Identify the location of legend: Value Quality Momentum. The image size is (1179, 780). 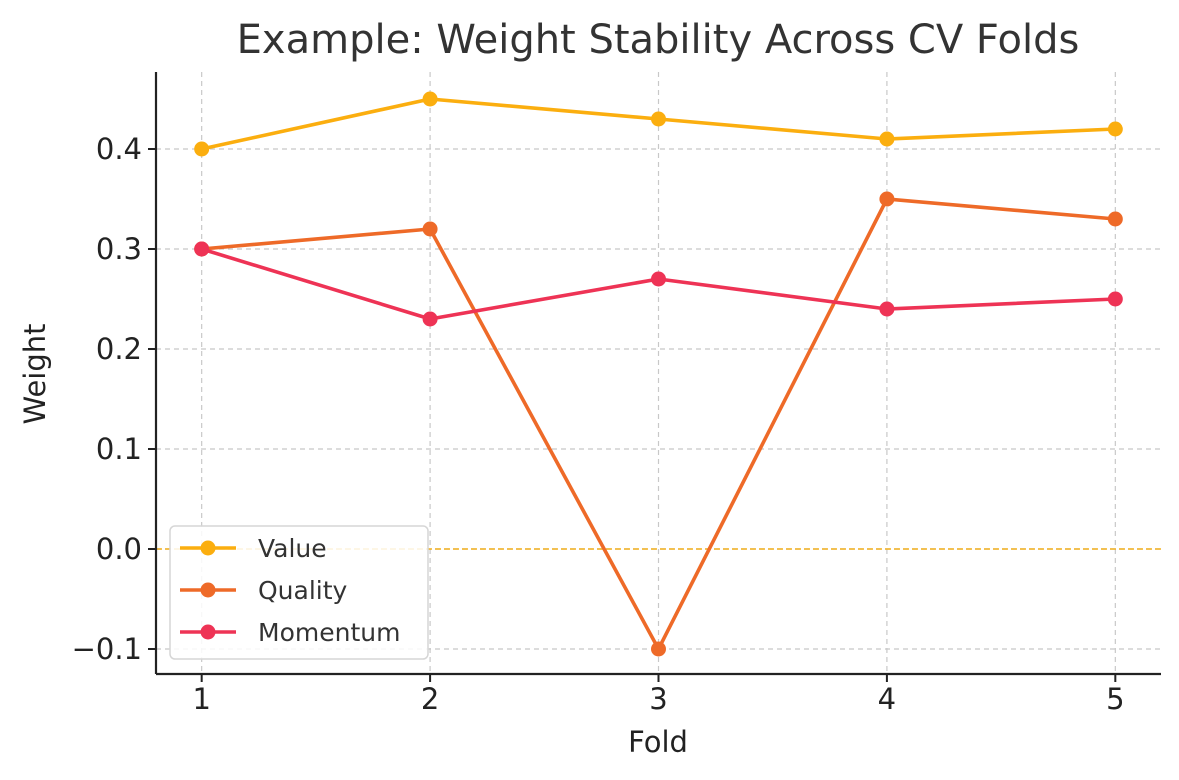
(299, 592).